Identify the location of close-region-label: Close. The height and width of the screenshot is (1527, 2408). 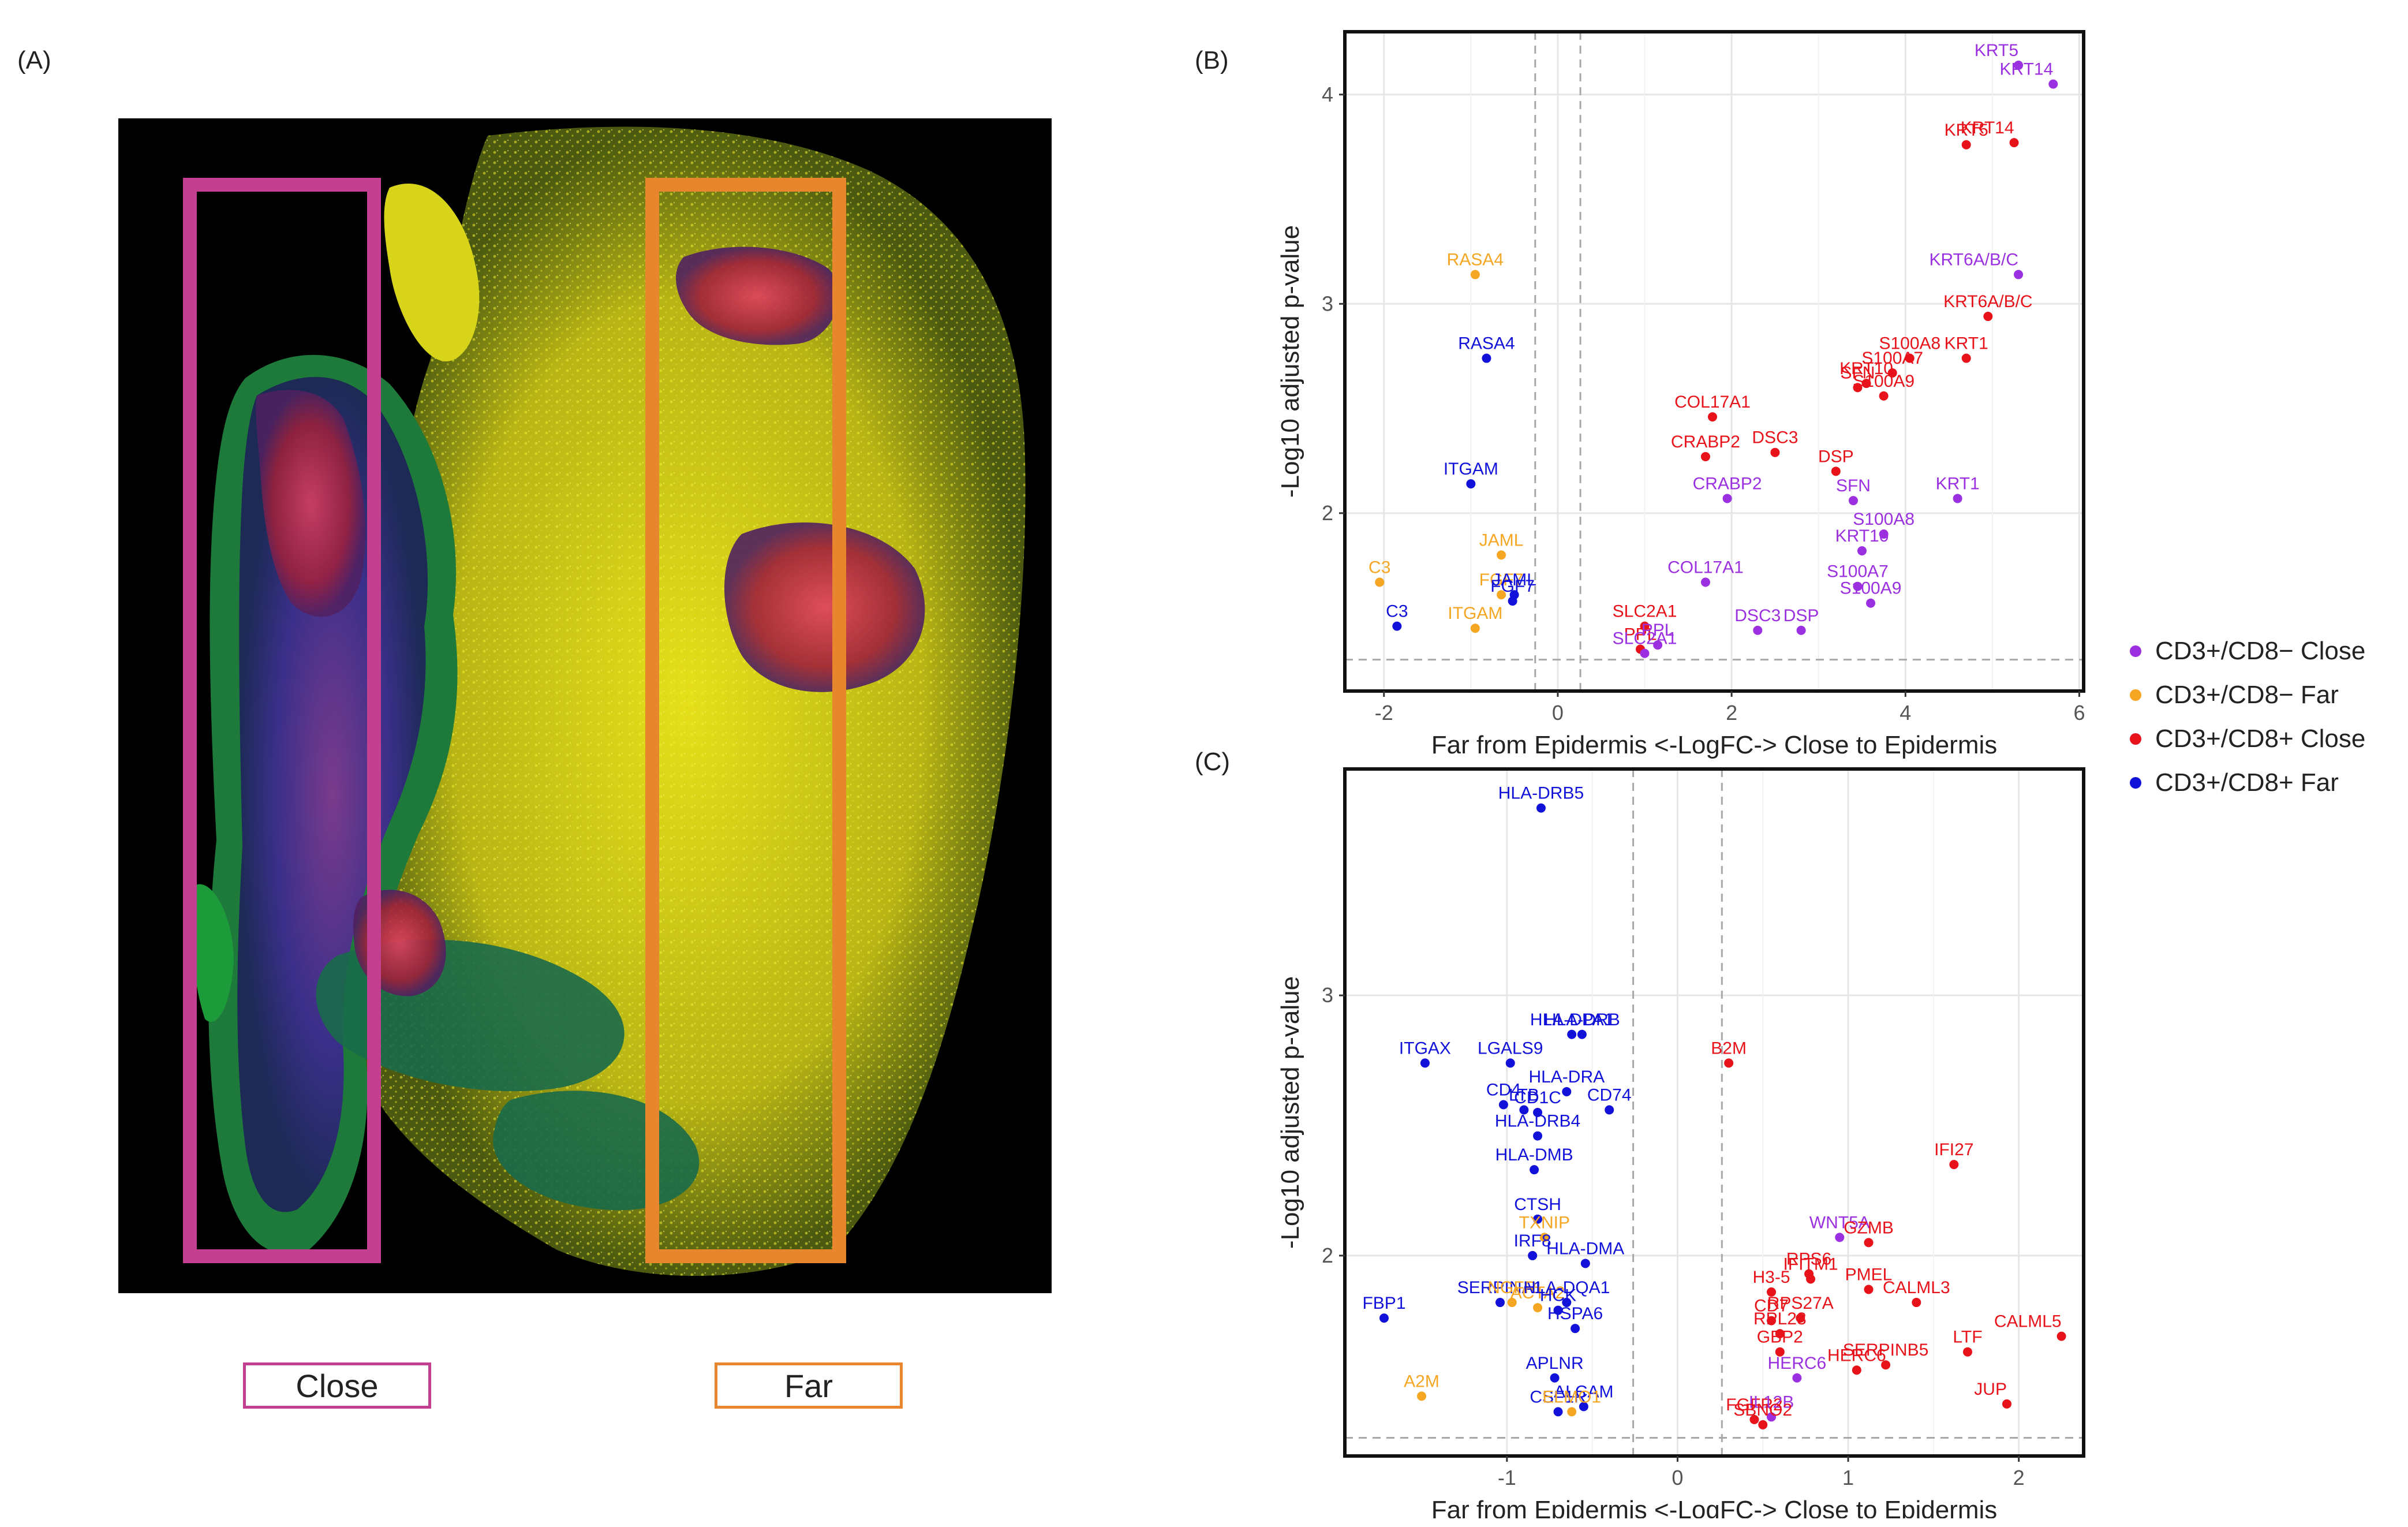
(337, 1385).